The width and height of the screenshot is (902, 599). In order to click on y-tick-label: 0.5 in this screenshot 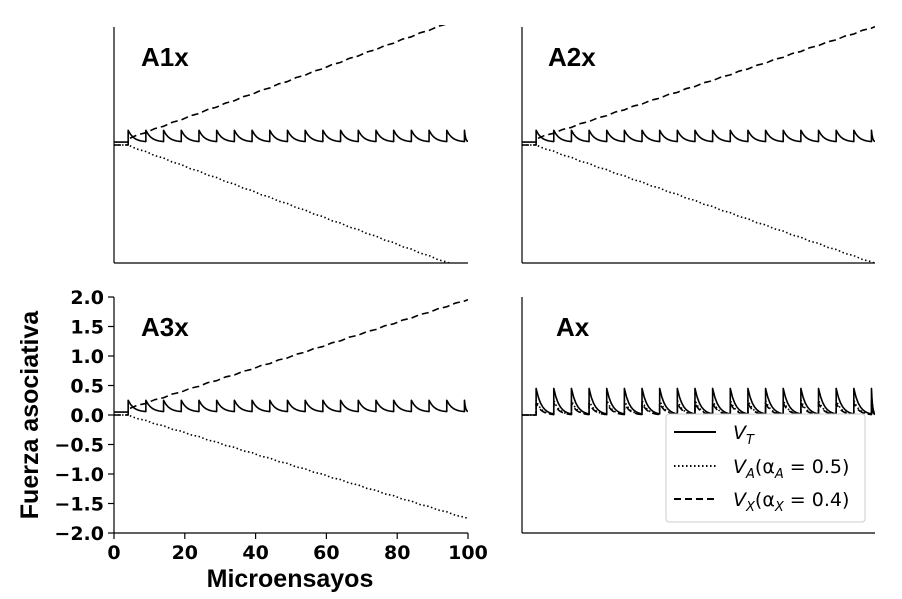, I will do `click(87, 387)`.